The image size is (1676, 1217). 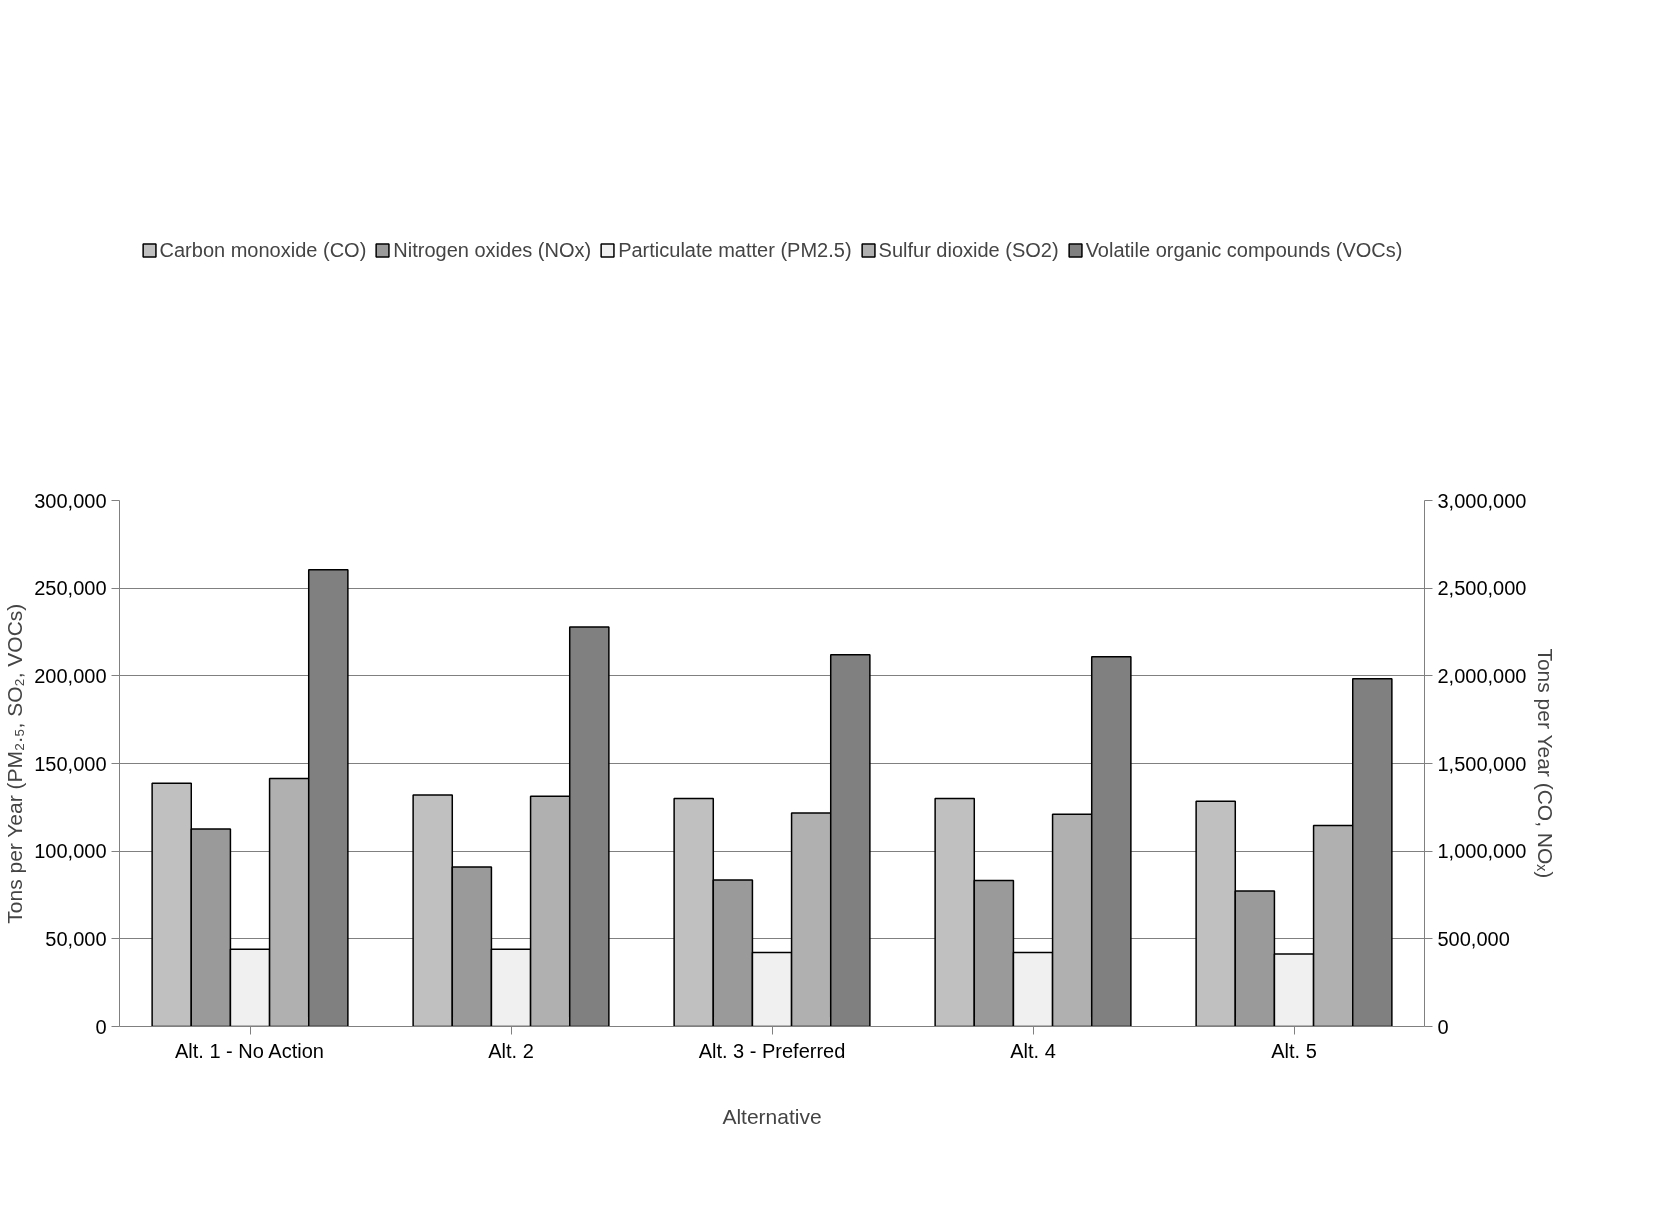 I want to click on y-tick-label: 150,000, so click(x=70, y=763).